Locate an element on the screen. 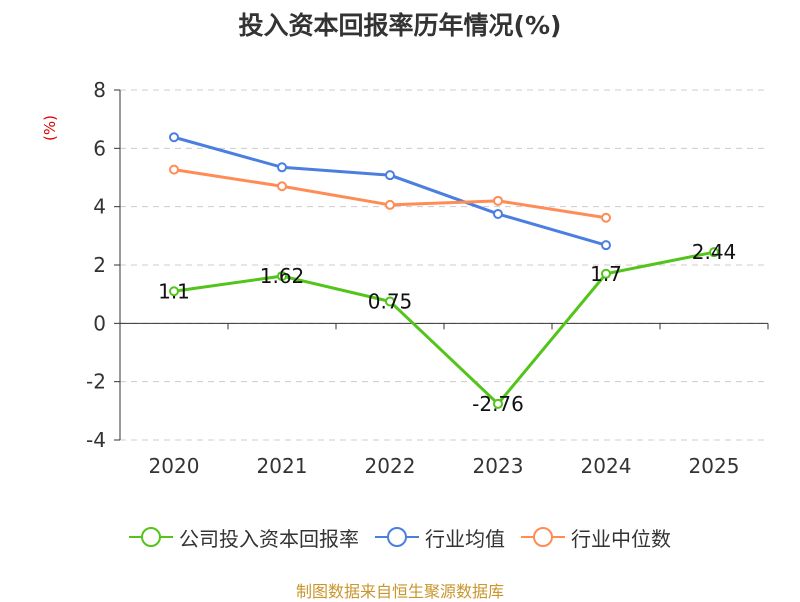 This screenshot has height=602, width=800. chart-title: 投入资本回报率历年情况(%) is located at coordinates (400, 25).